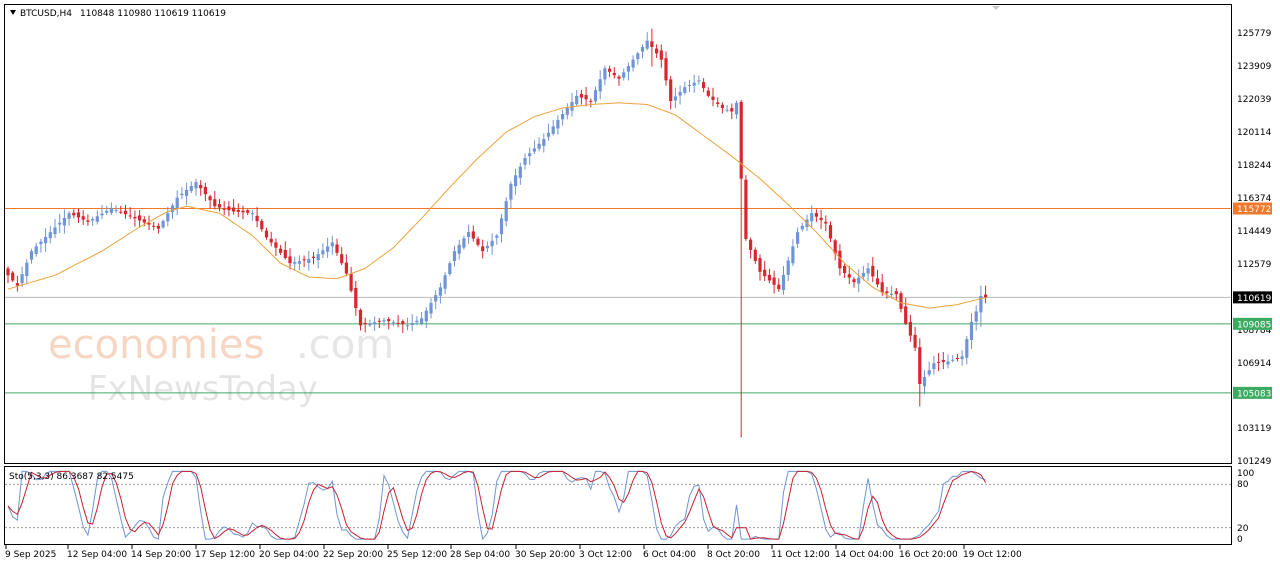  I want to click on time-tick-label: 11 Oct 12:00, so click(800, 555).